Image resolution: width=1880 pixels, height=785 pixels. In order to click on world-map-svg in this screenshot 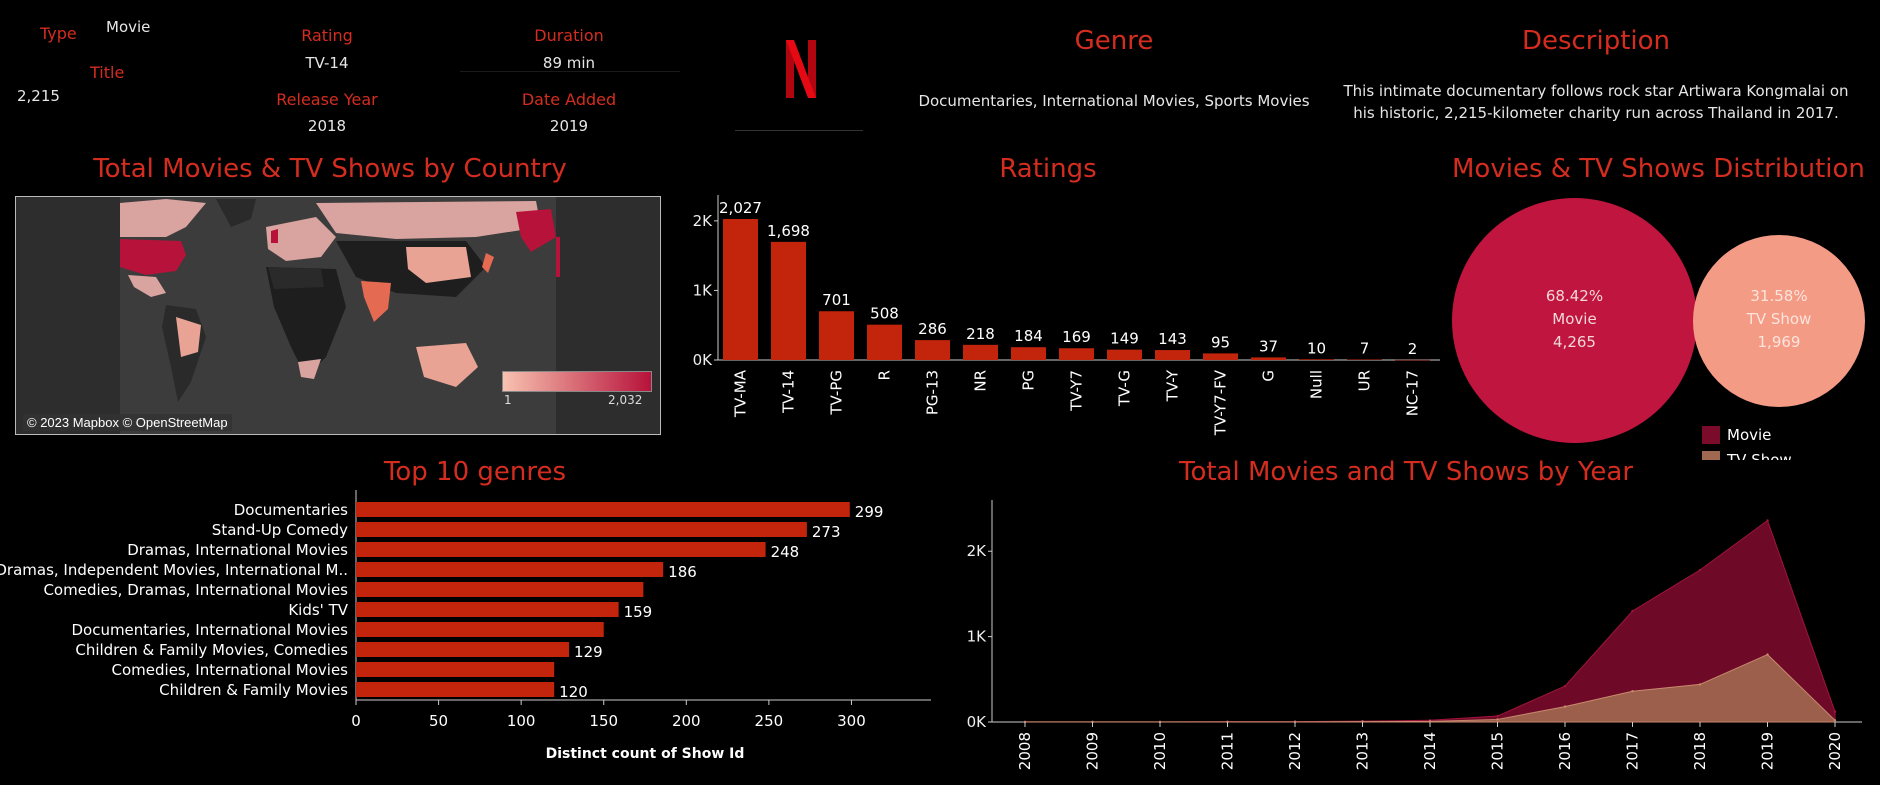, I will do `click(338, 315)`.